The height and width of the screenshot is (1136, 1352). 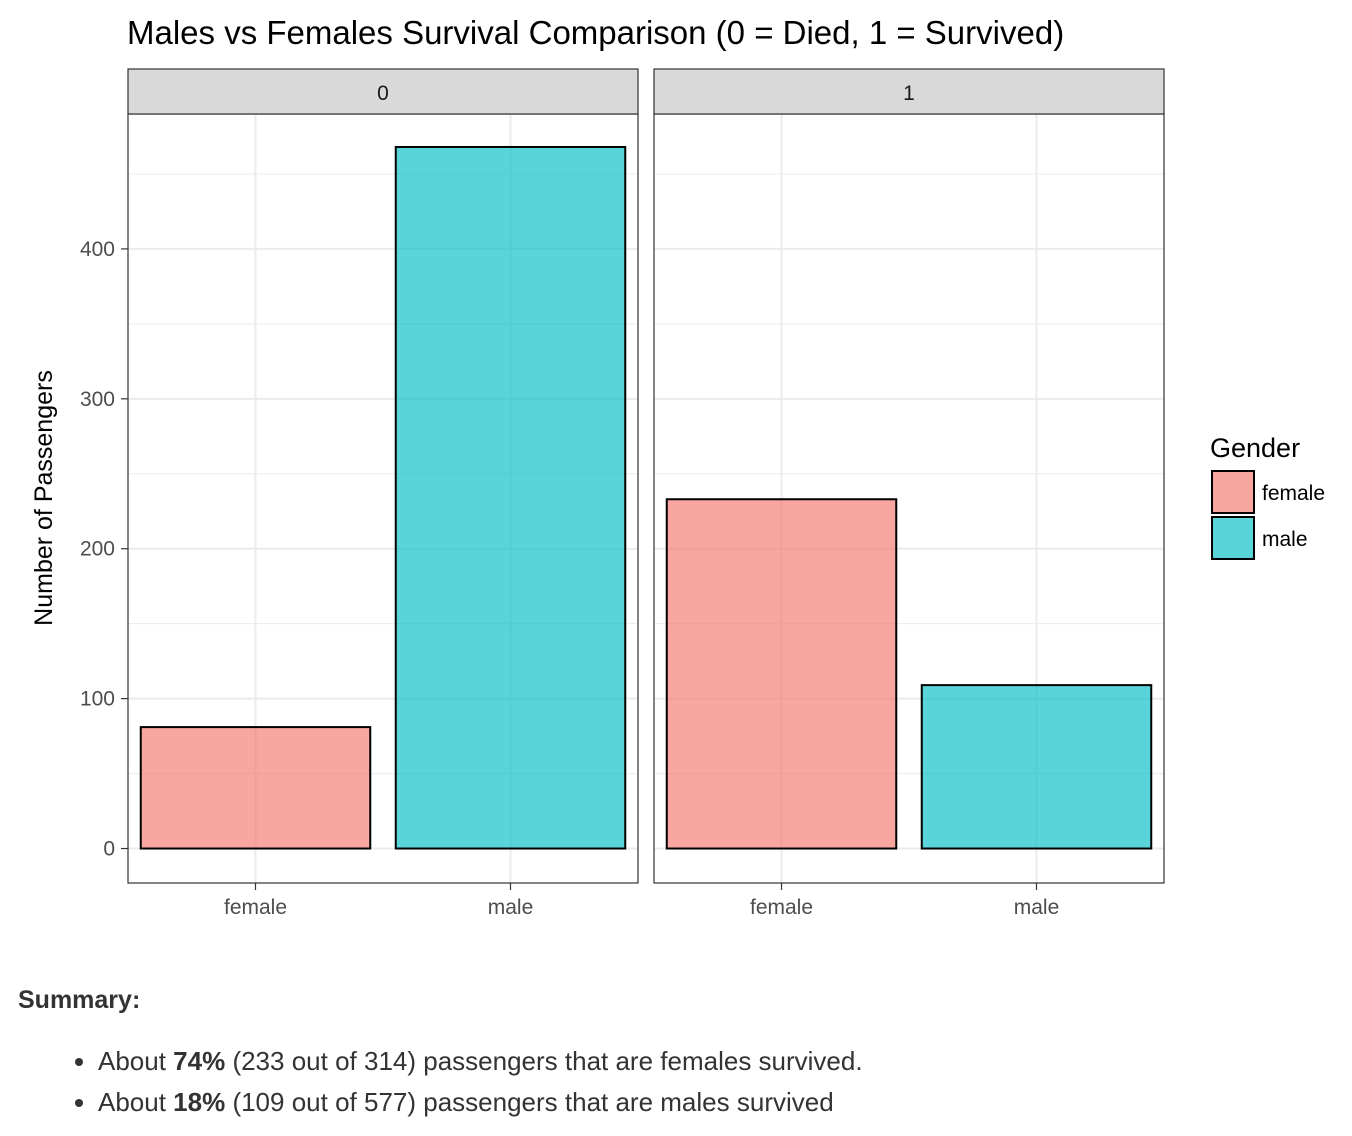 I want to click on y-tick-label: 300, so click(x=97, y=399).